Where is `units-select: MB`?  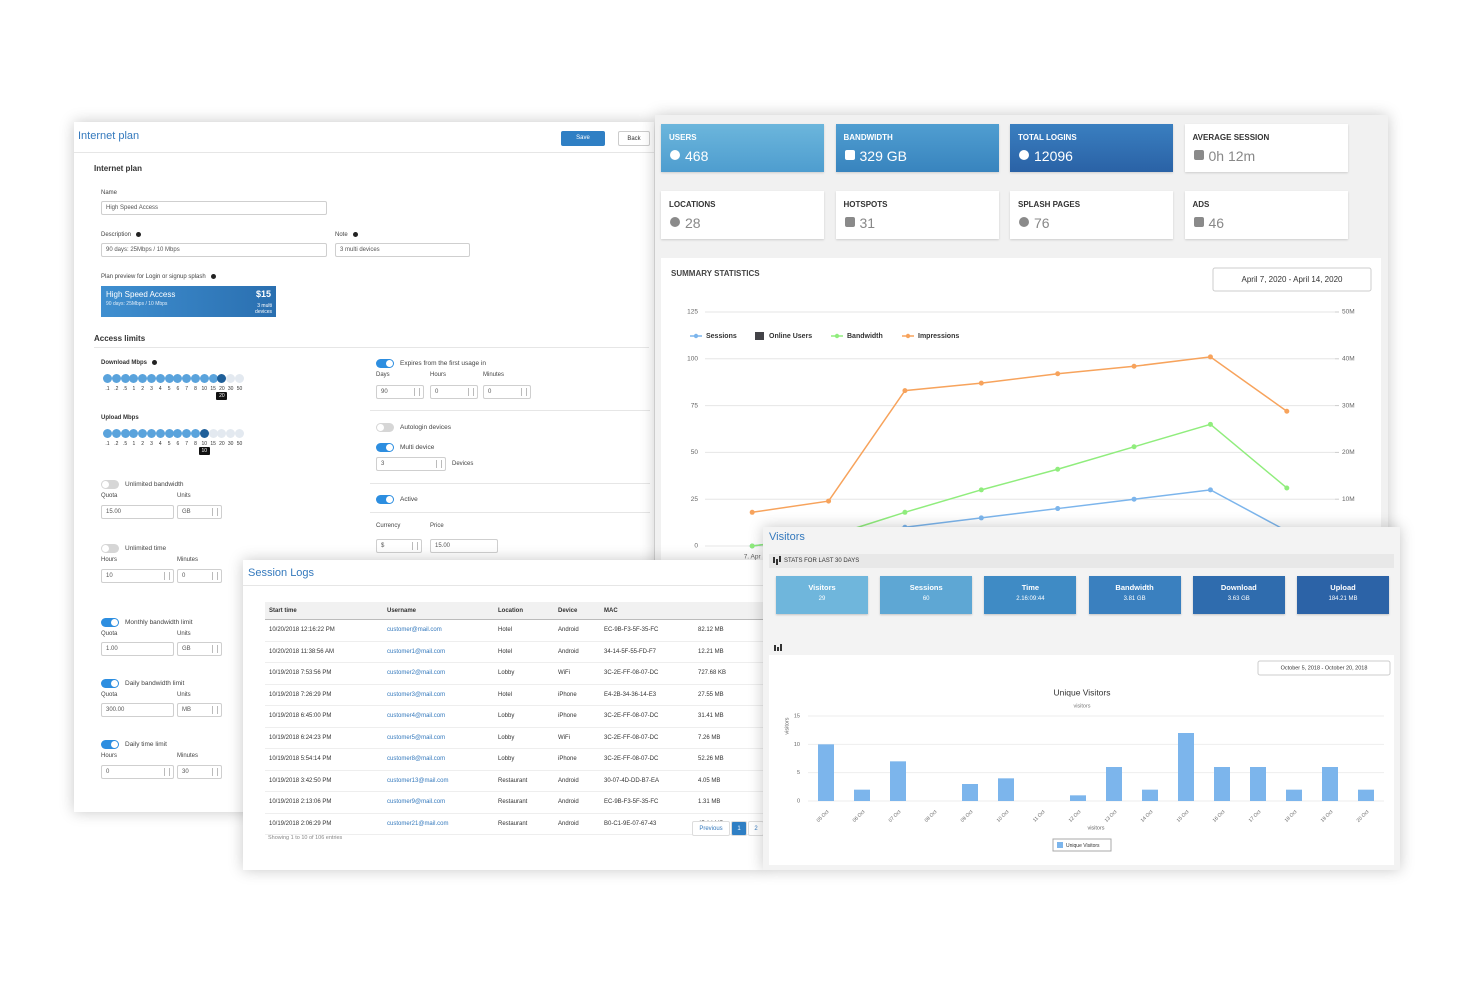
units-select: MB is located at coordinates (199, 710).